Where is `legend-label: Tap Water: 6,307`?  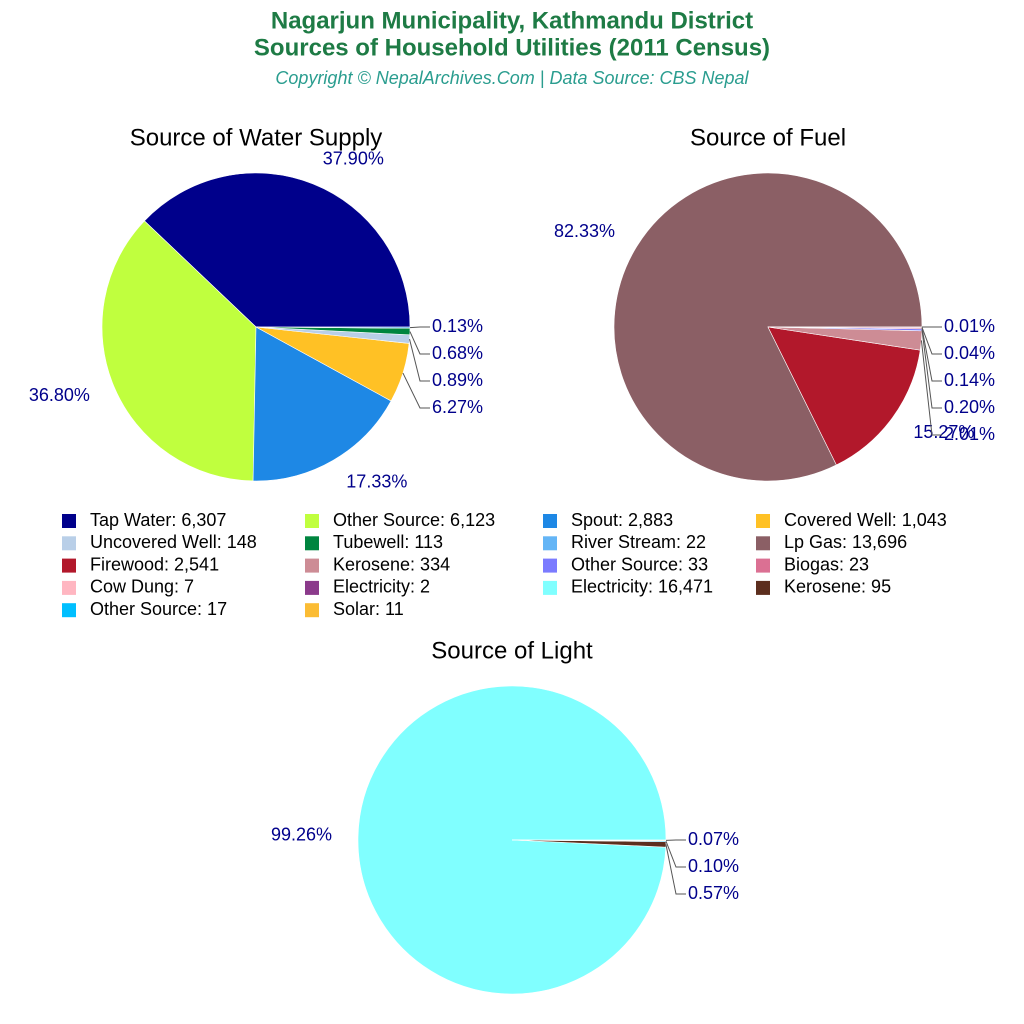 legend-label: Tap Water: 6,307 is located at coordinates (158, 520).